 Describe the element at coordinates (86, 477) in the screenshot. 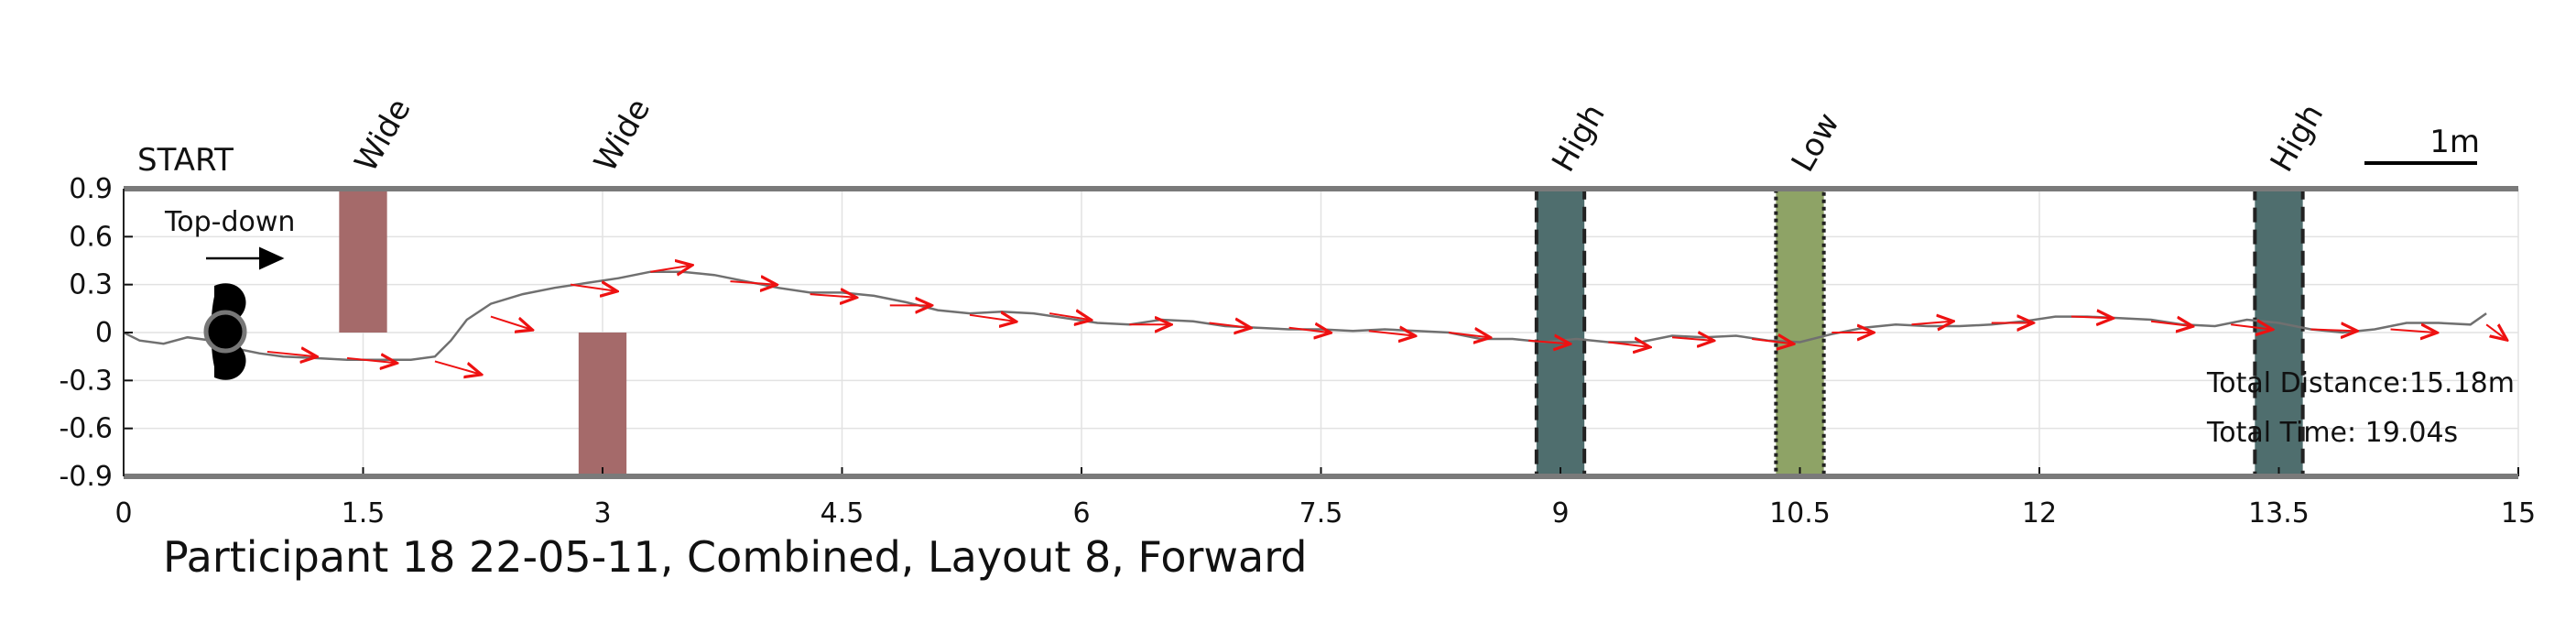

I see `y-tick-label: -0.9` at that location.